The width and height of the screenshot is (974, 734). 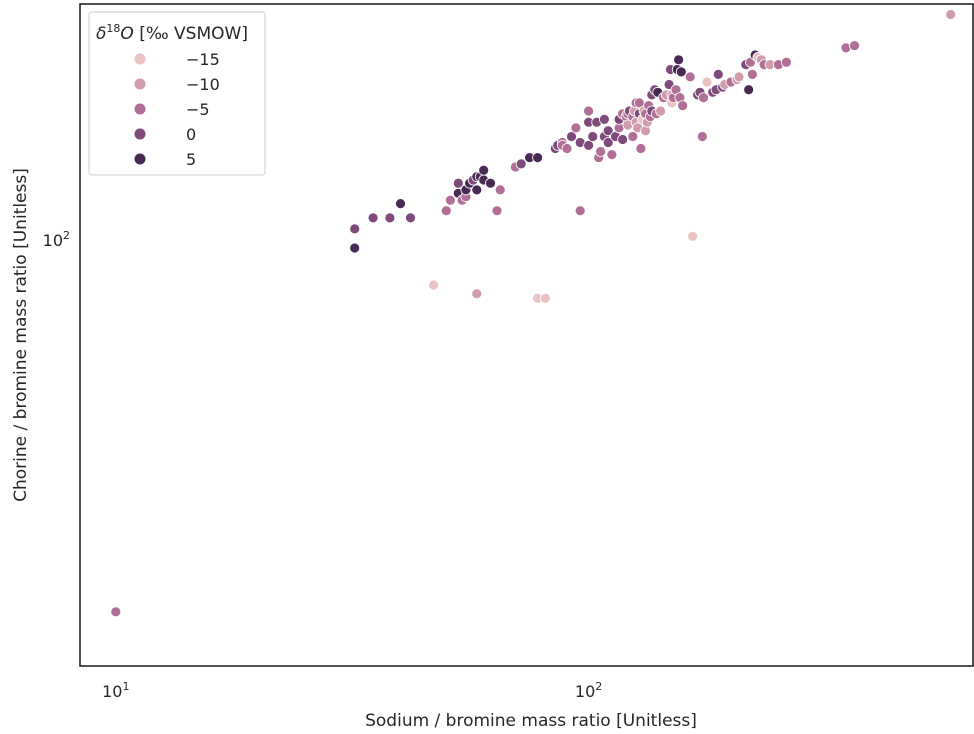 I want to click on legend-title: δ18O [‰ VSMOW], so click(x=172, y=33).